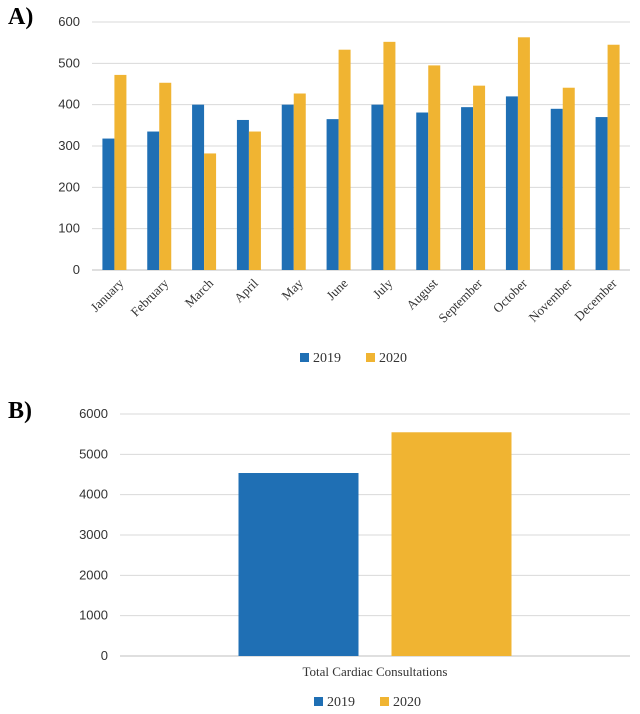 The height and width of the screenshot is (714, 640). Describe the element at coordinates (69, 145) in the screenshot. I see `y-tick-label: 300` at that location.